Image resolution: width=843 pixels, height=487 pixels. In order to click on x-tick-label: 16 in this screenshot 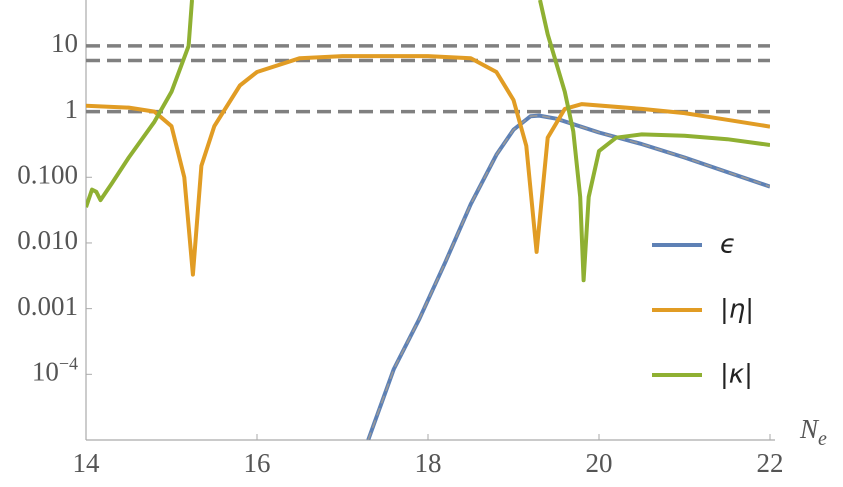, I will do `click(257, 463)`.